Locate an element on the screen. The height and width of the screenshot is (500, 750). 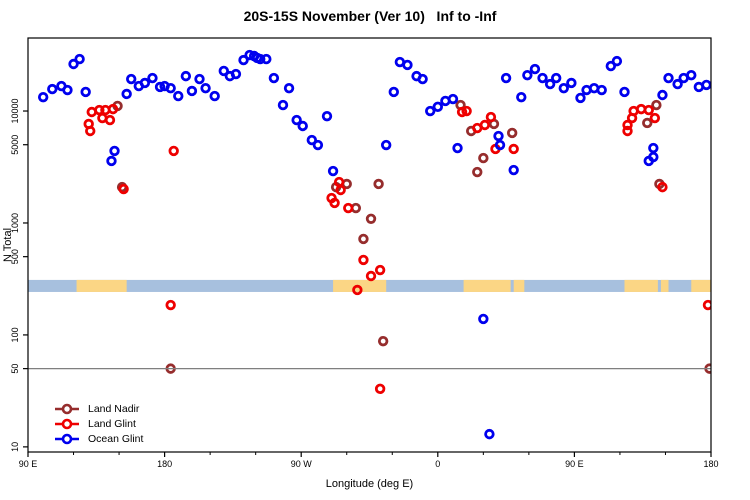
x-tick-label: 90 W is located at coordinates (302, 464).